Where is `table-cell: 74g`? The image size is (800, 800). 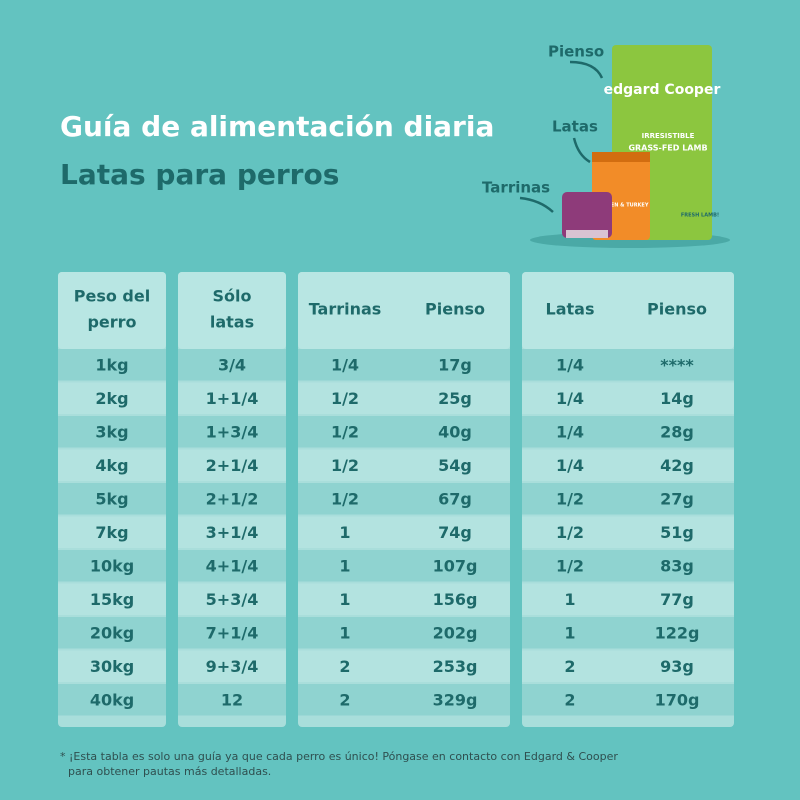
table-cell: 74g is located at coordinates (455, 532).